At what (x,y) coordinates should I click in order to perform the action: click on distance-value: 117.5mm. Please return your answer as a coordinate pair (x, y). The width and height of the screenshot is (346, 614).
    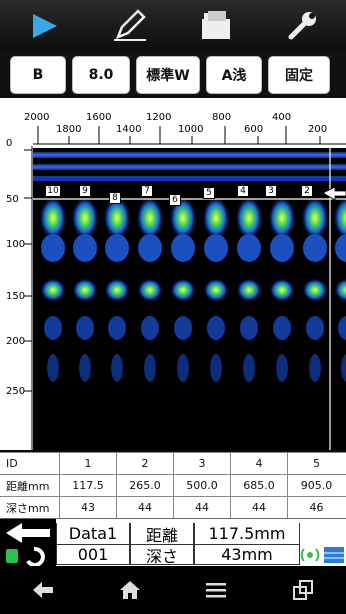
    Looking at the image, I should click on (247, 534).